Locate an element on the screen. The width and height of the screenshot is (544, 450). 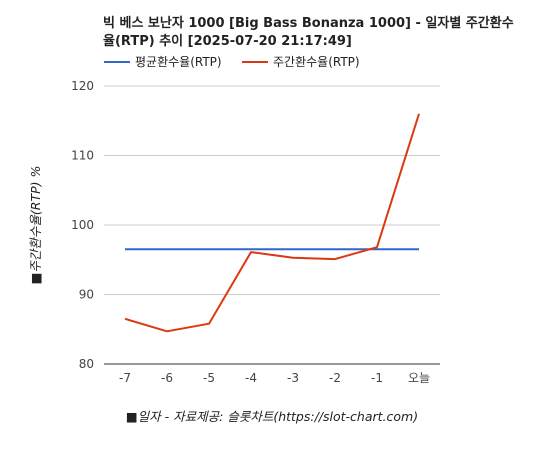
x-tick-label: -5 is located at coordinates (209, 378).